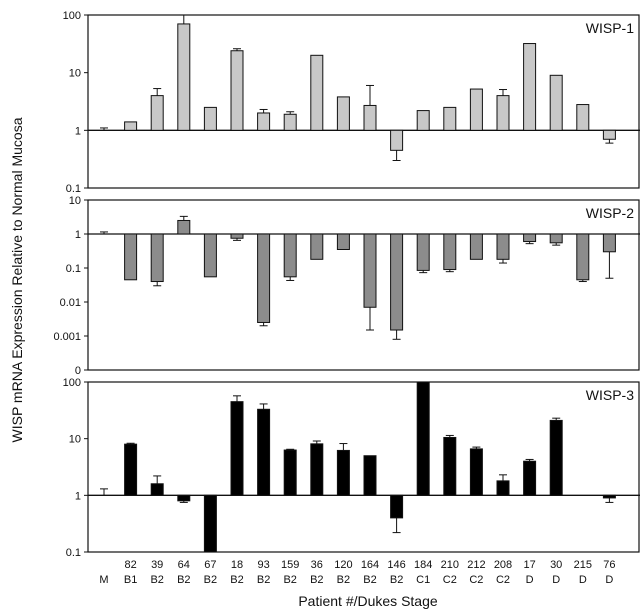  What do you see at coordinates (78, 371) in the screenshot?
I see `y-tick-label: 0` at bounding box center [78, 371].